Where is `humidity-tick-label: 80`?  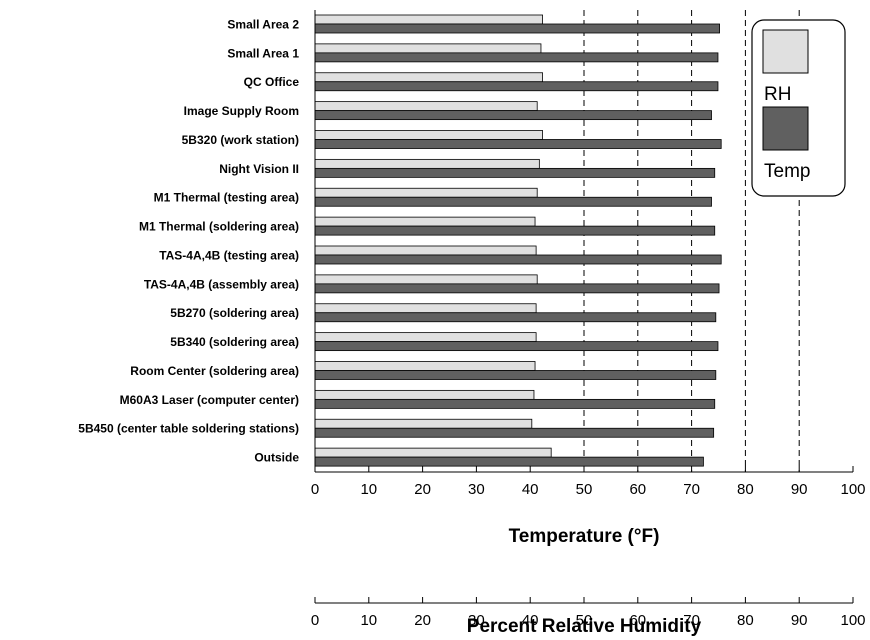 humidity-tick-label: 80 is located at coordinates (745, 620).